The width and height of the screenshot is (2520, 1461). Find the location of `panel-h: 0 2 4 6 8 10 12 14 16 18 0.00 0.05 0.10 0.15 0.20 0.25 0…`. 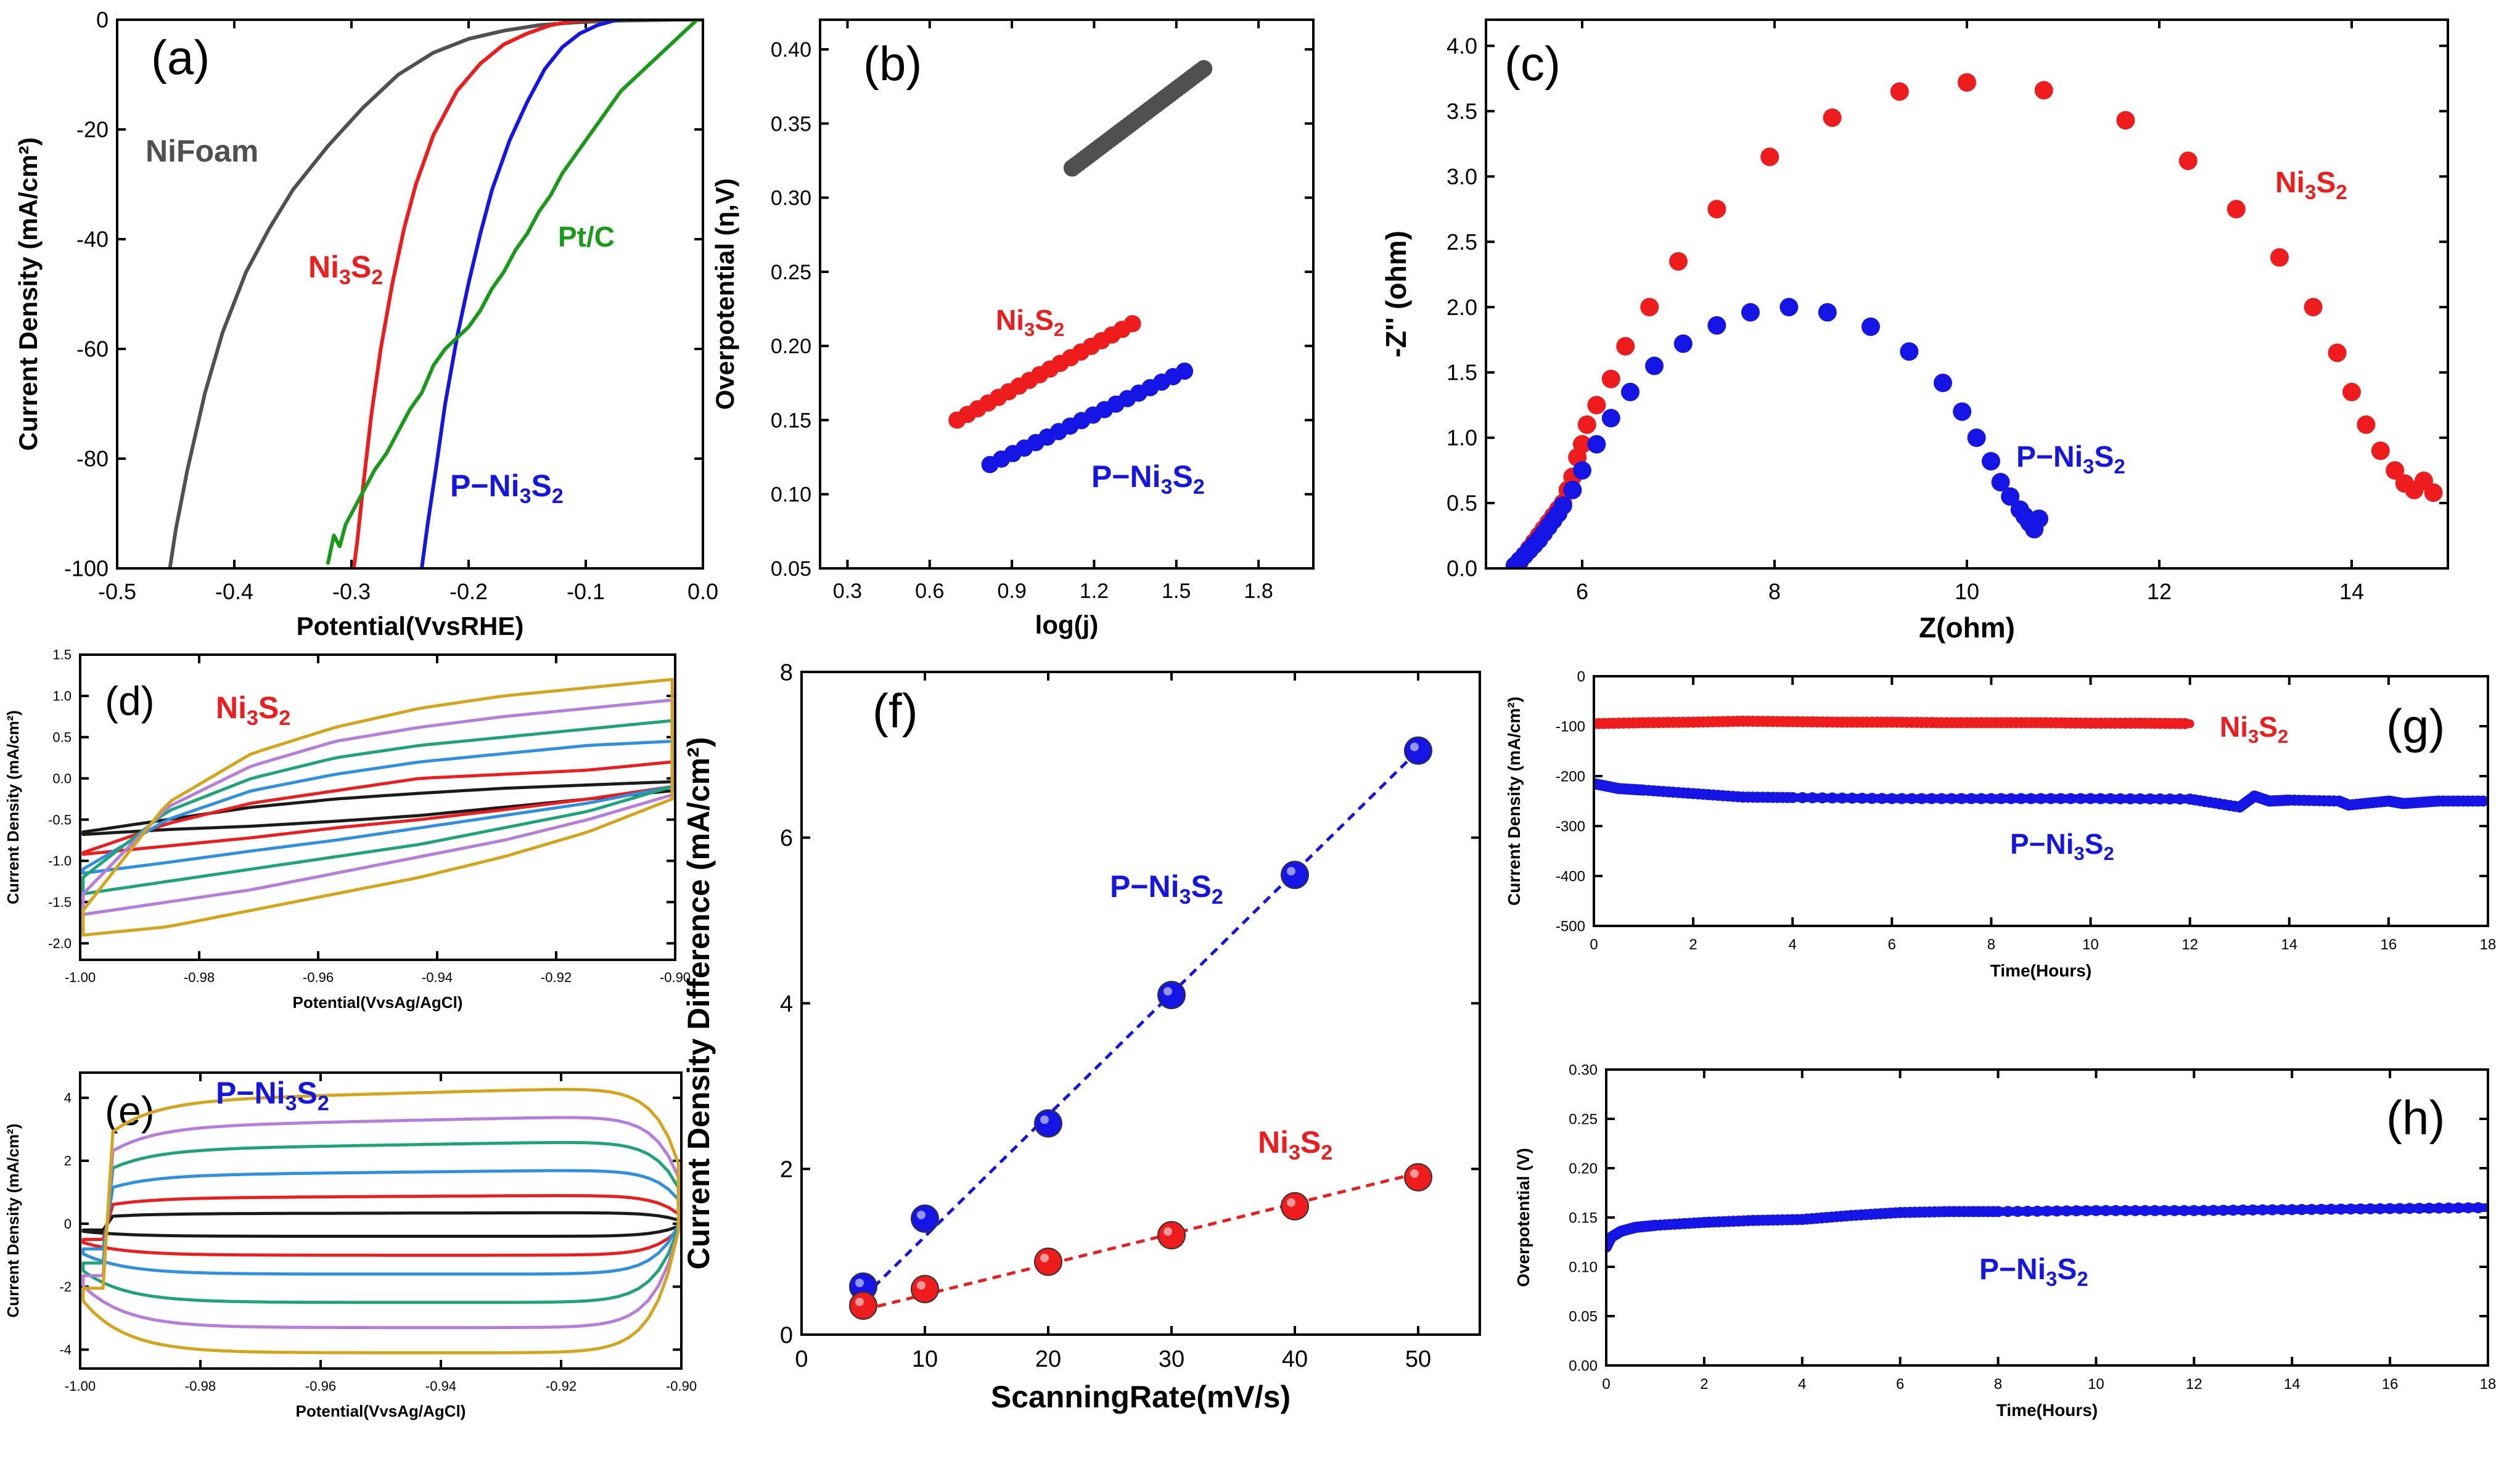

panel-h: 0 2 4 6 8 10 12 14 16 18 0.00 0.05 0.10 0.15 0.20 0.25 0… is located at coordinates (2005, 1241).